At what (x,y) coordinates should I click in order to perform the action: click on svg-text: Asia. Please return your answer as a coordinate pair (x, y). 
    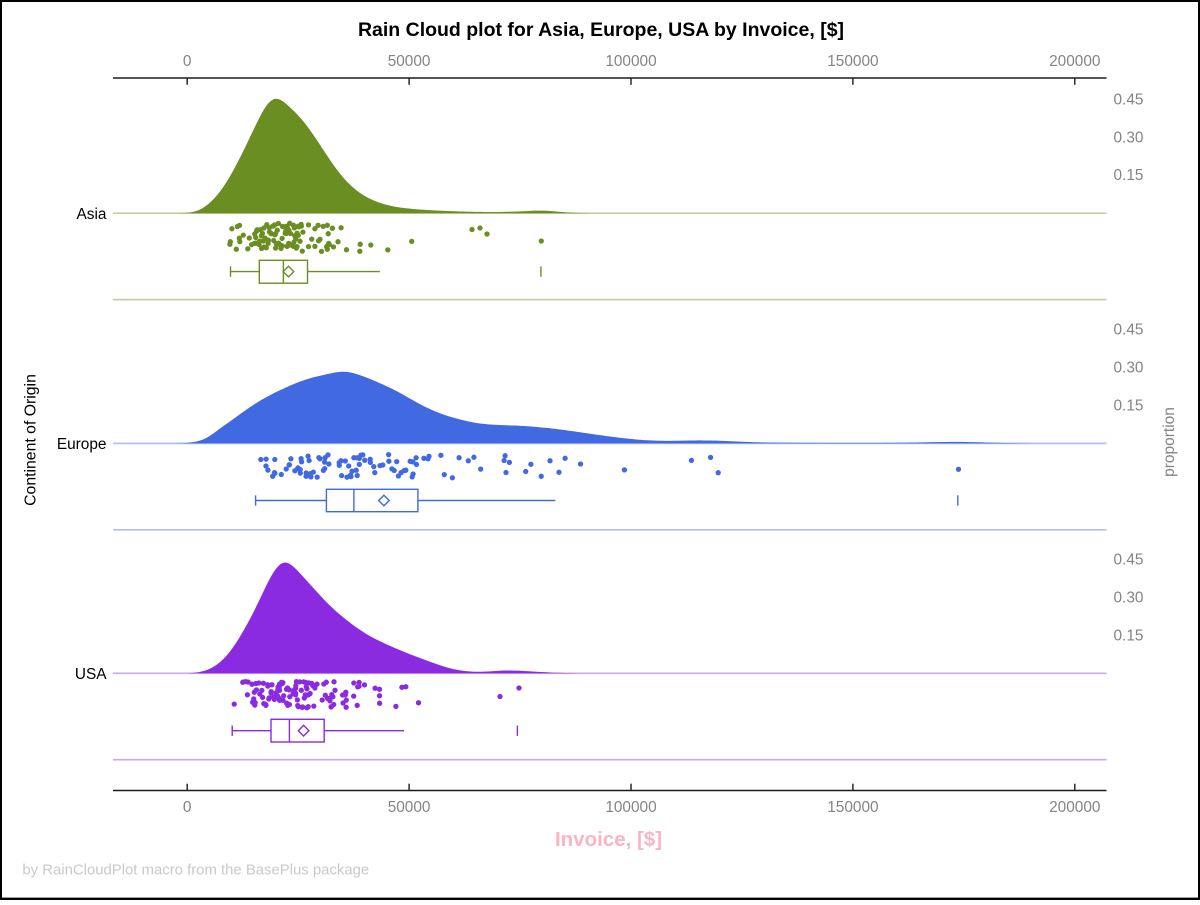
    Looking at the image, I should click on (92, 214).